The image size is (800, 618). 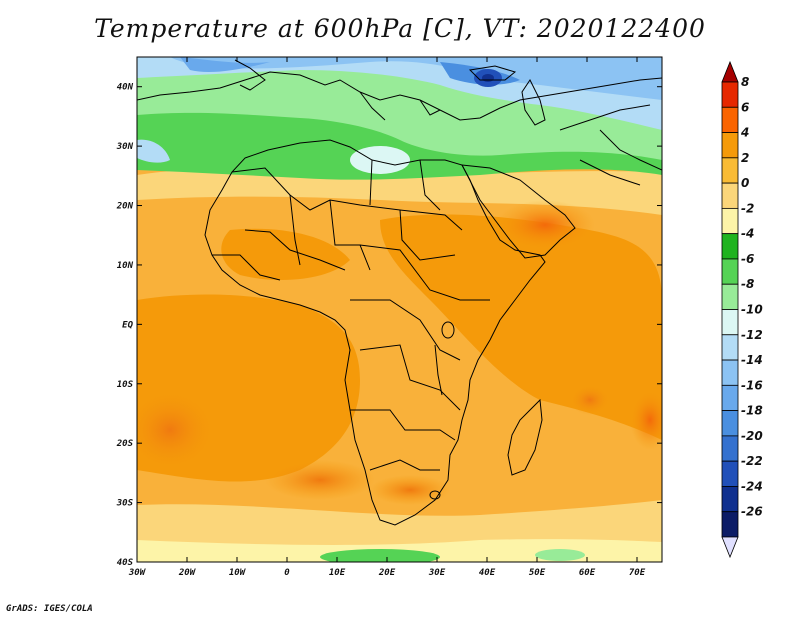 What do you see at coordinates (487, 573) in the screenshot?
I see `lon-tick-label: 40E` at bounding box center [487, 573].